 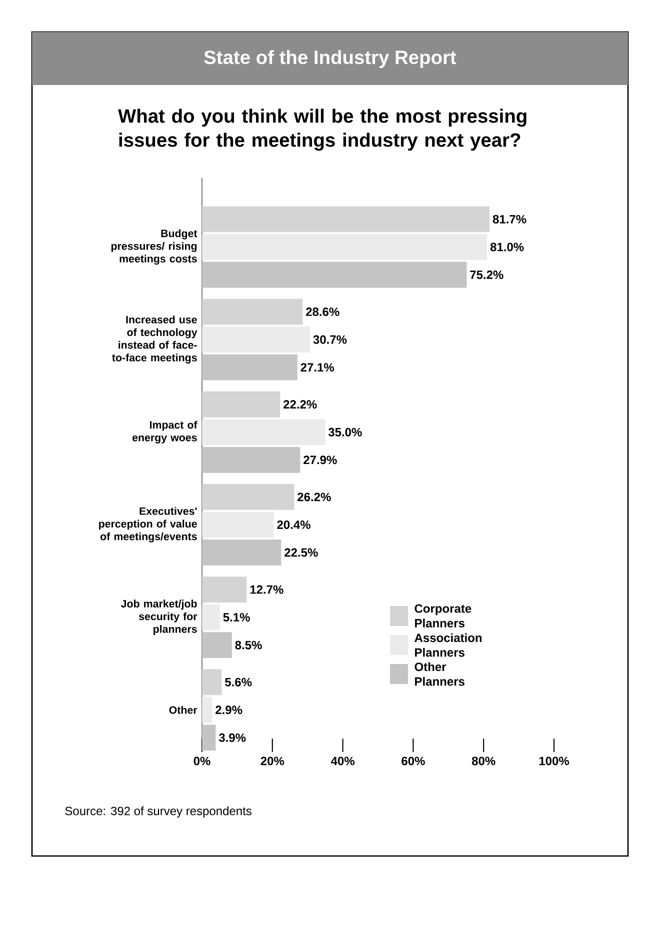 What do you see at coordinates (155, 340) in the screenshot?
I see `y-tick-label: Increased use of technology instead of face-to-face meetings` at bounding box center [155, 340].